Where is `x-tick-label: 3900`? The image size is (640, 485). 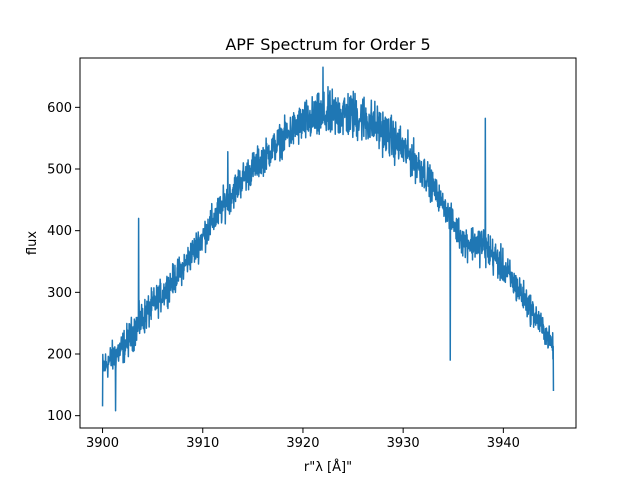
x-tick-label: 3900 is located at coordinates (102, 443).